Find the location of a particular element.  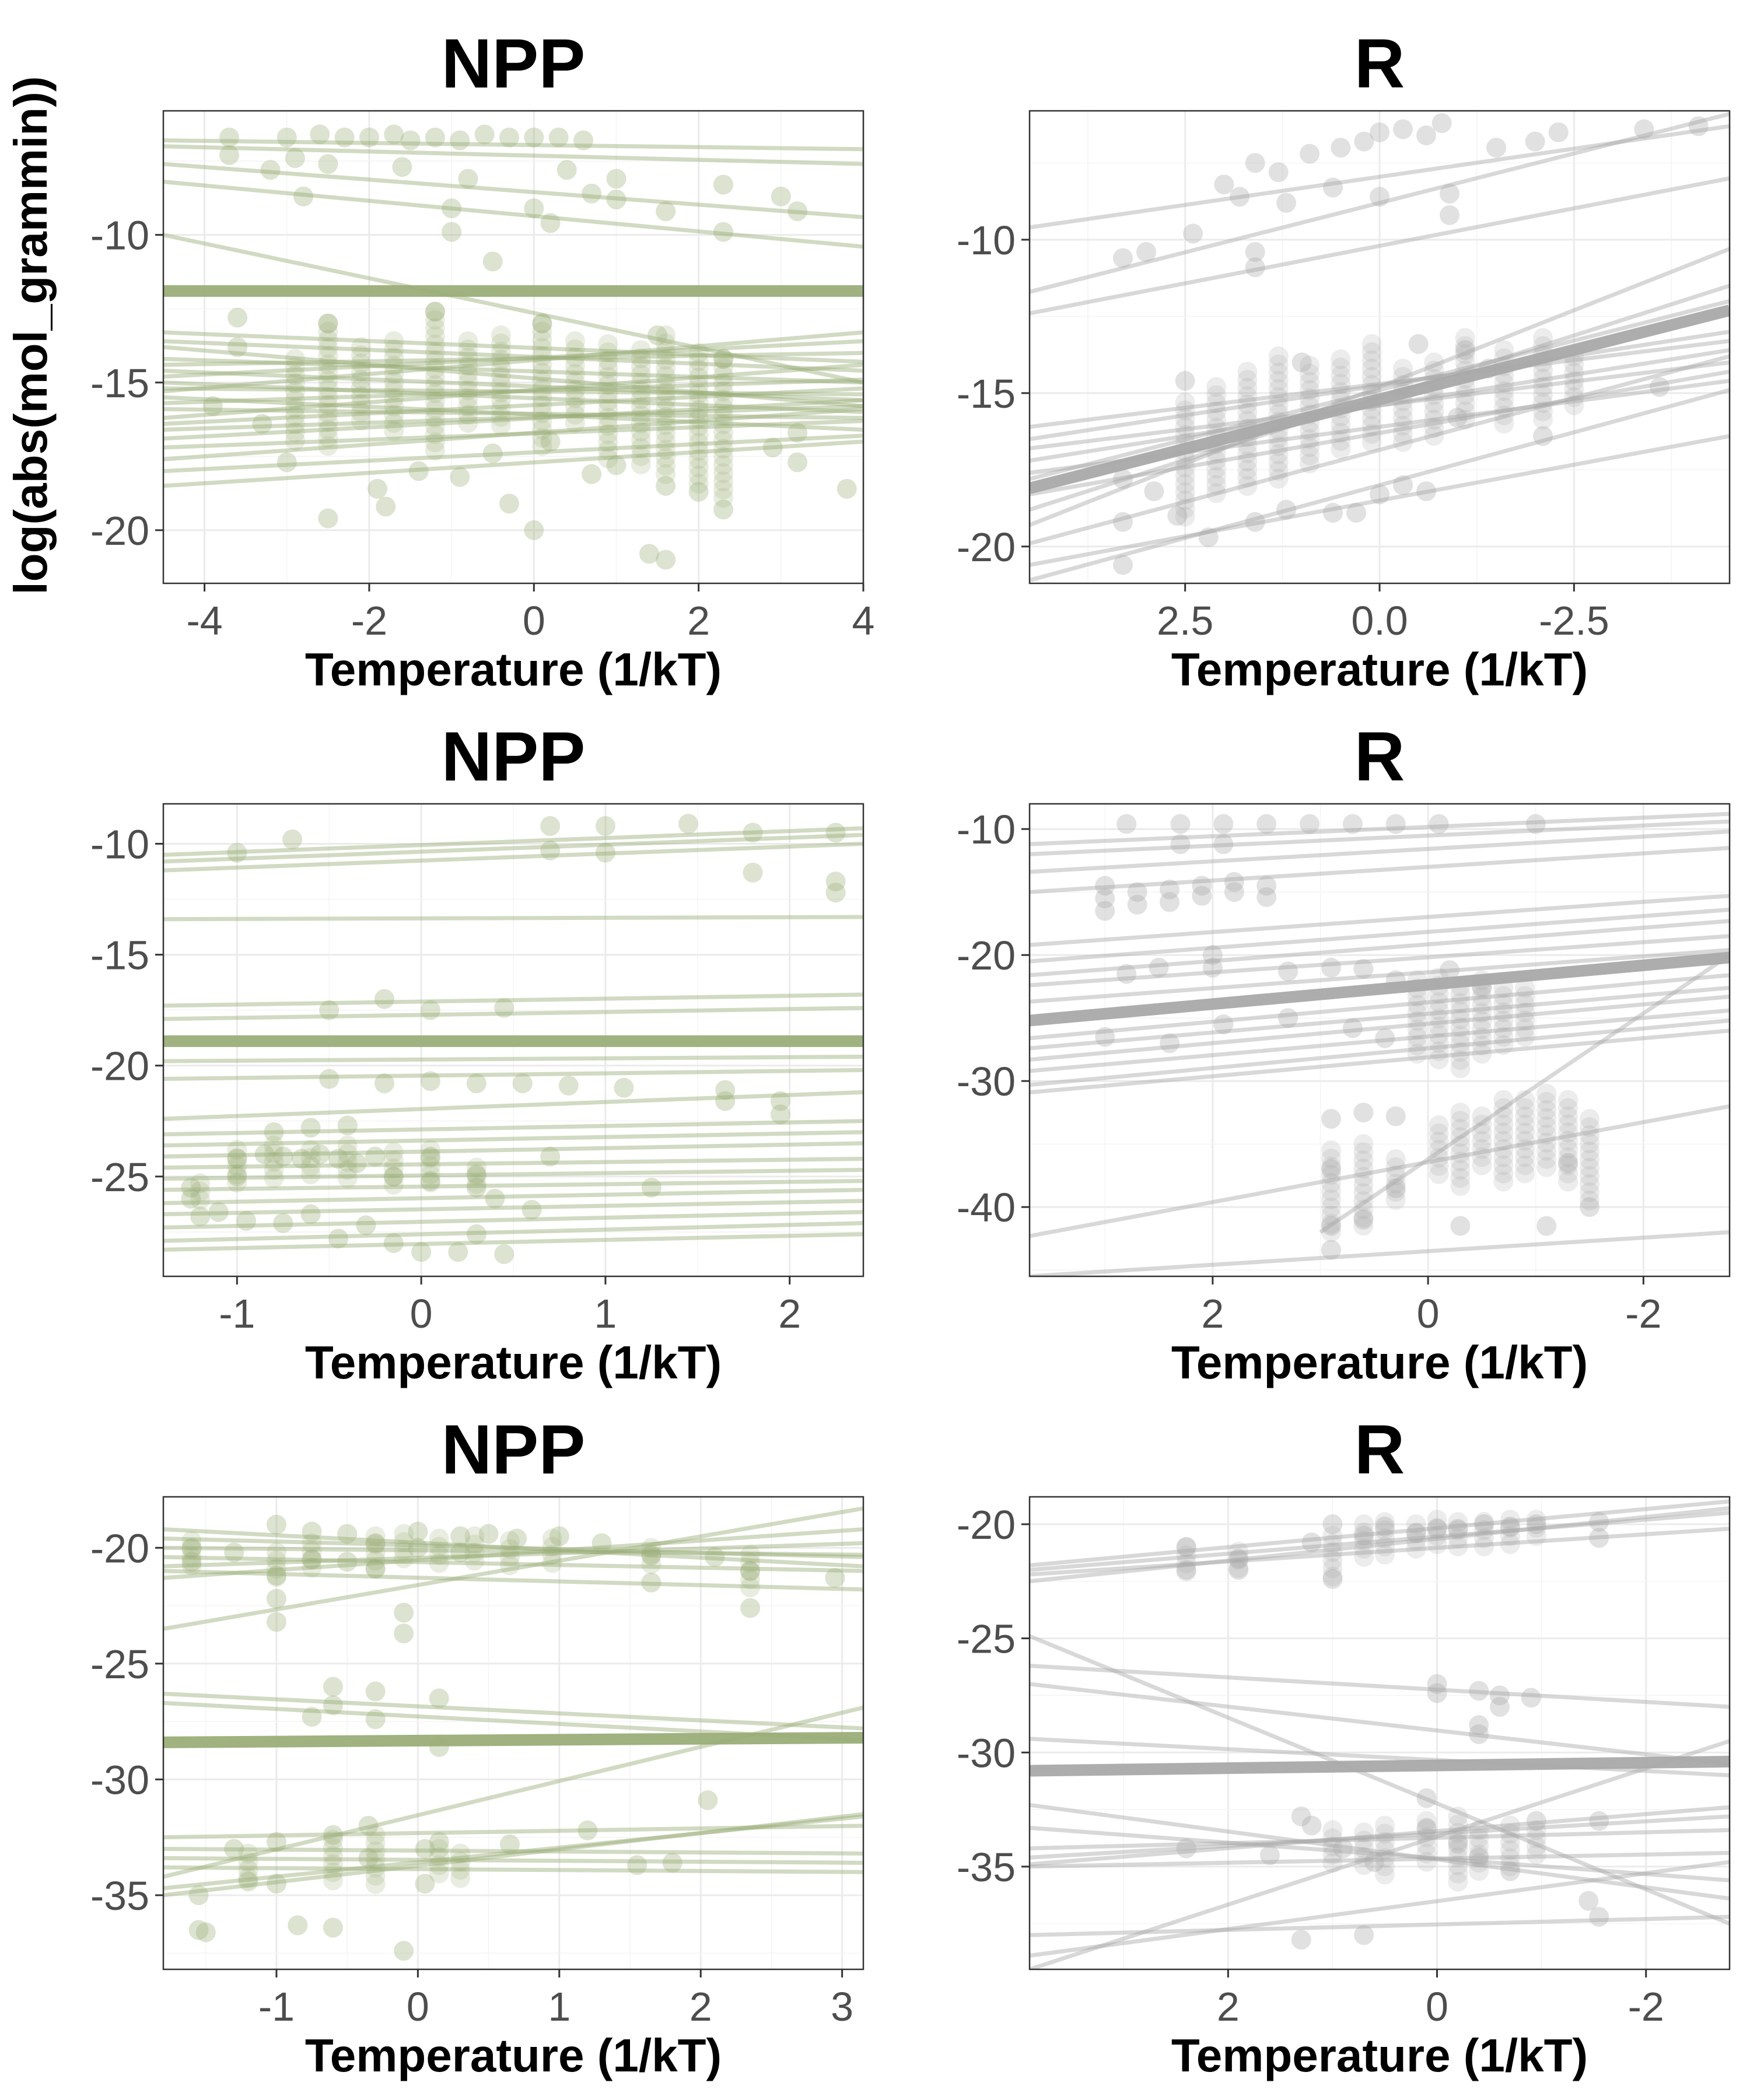

panel-frame is located at coordinates (1379, 1733).